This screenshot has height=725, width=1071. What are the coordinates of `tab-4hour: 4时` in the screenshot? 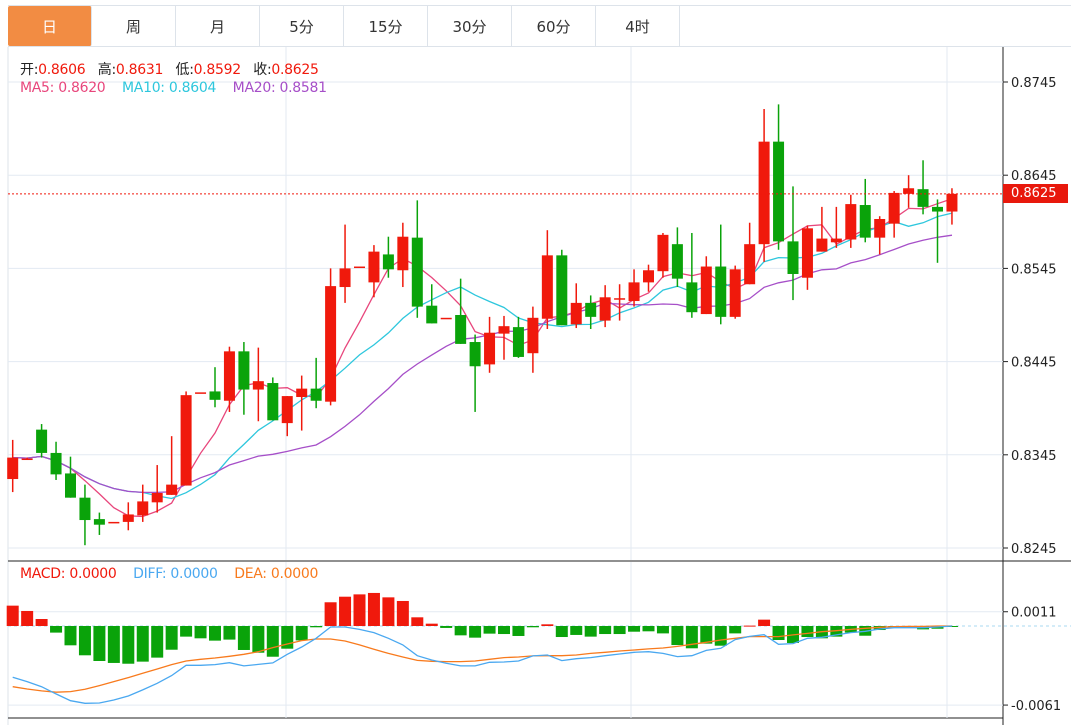 It's located at (638, 26).